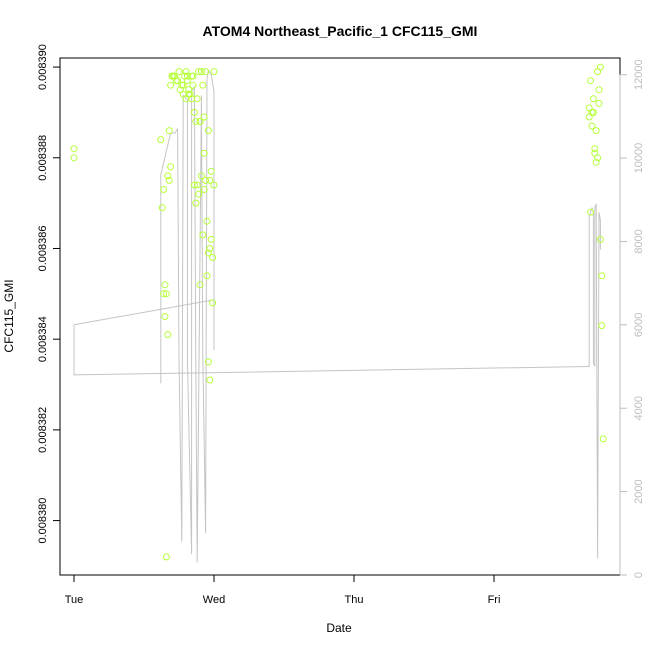 This screenshot has width=650, height=655. Describe the element at coordinates (9, 315) in the screenshot. I see `y-axis-label: CFC115_GMI` at that location.